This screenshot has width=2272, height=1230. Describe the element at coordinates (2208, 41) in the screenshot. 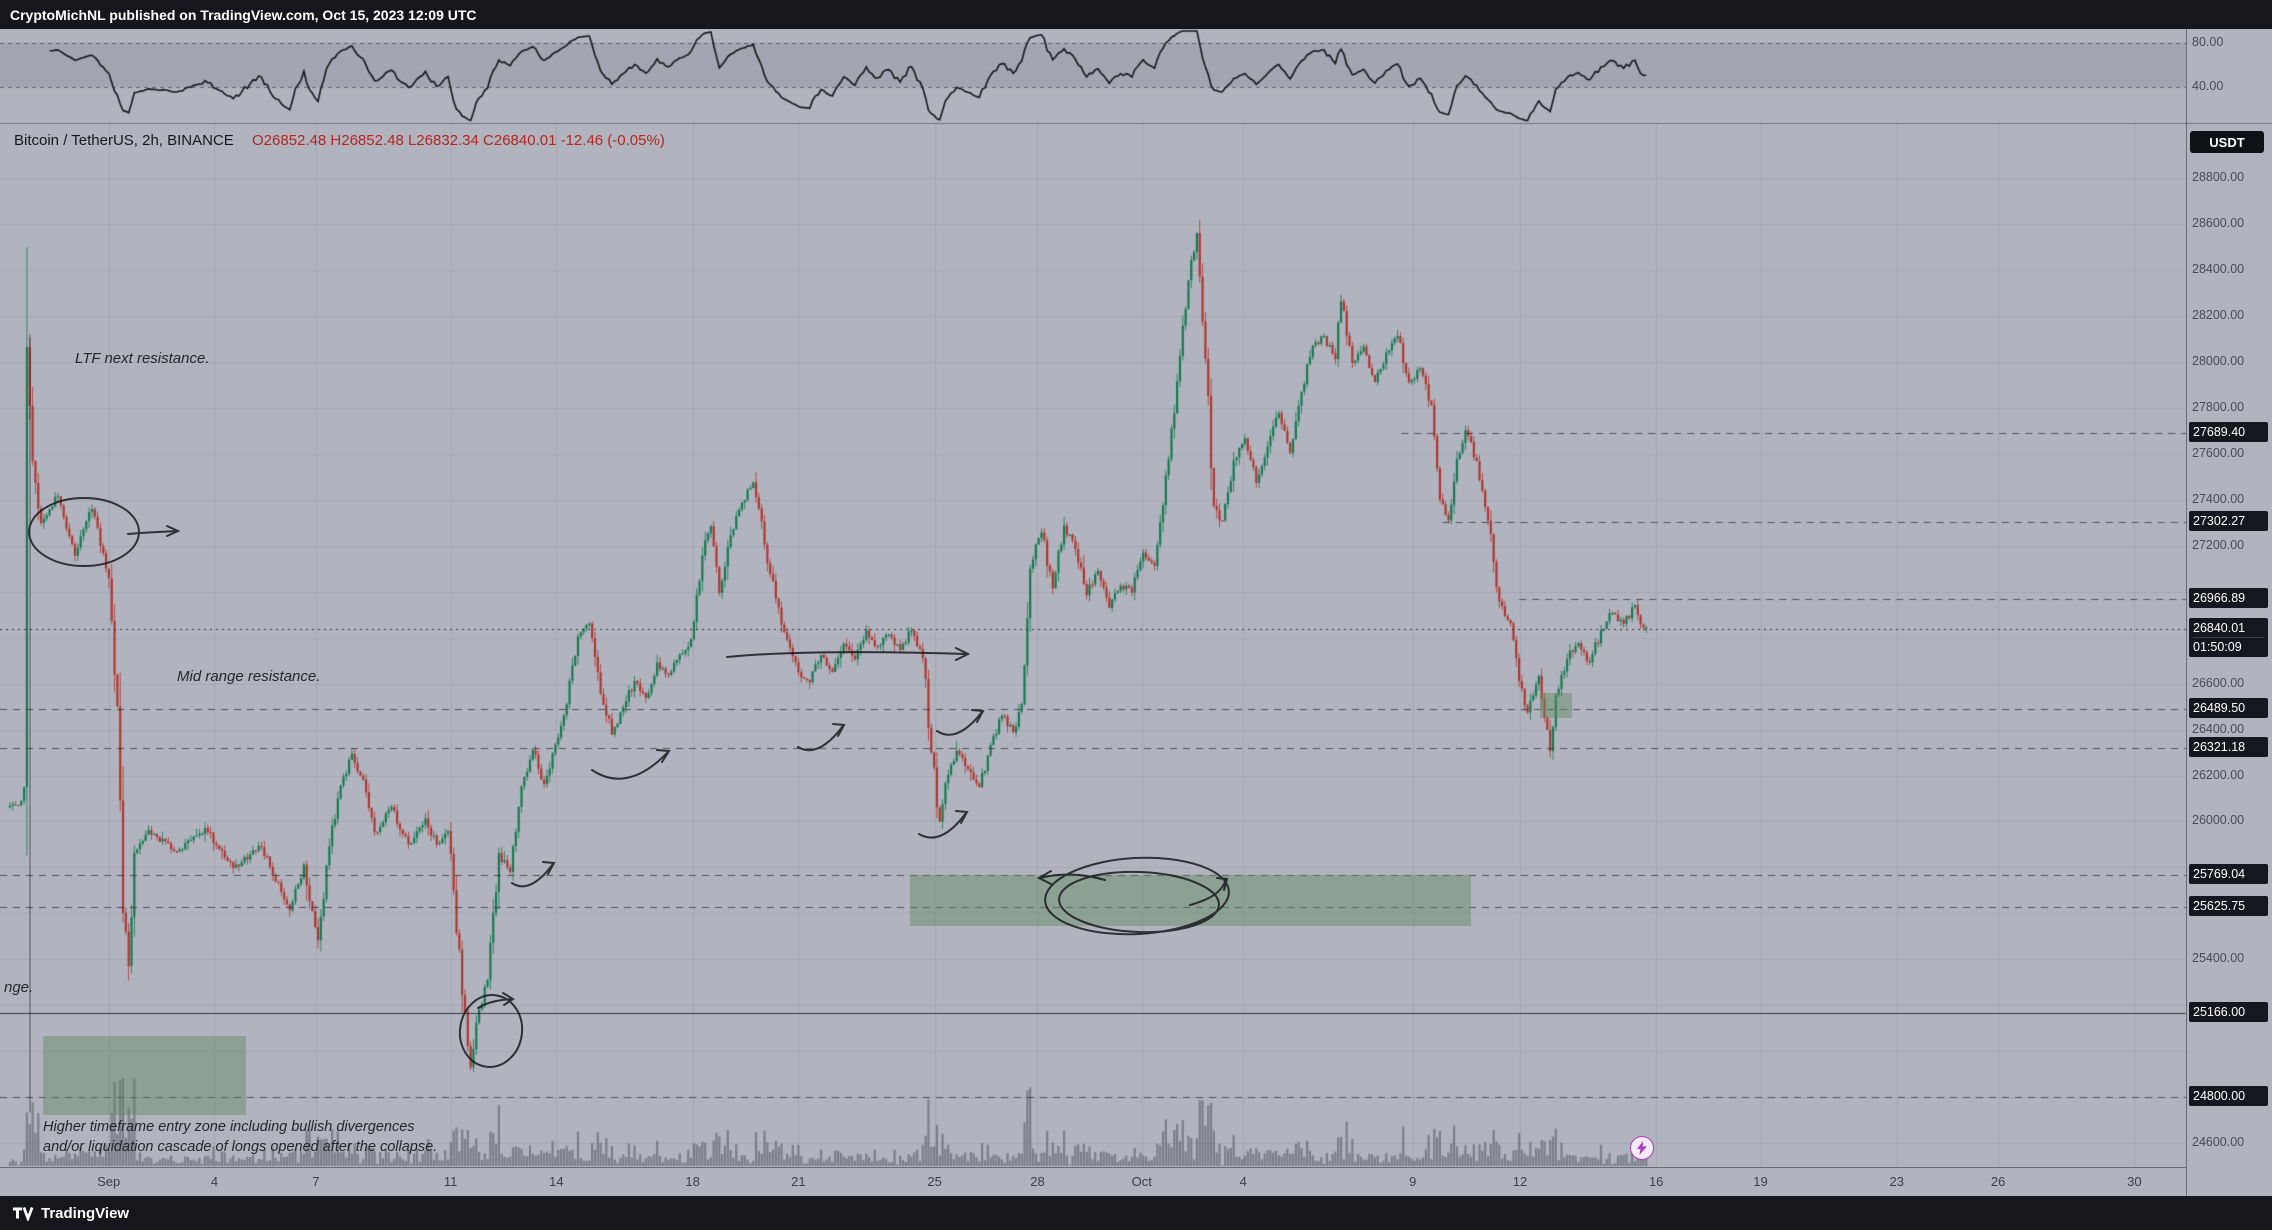

I see `indicator-axis-label: 80.00` at that location.